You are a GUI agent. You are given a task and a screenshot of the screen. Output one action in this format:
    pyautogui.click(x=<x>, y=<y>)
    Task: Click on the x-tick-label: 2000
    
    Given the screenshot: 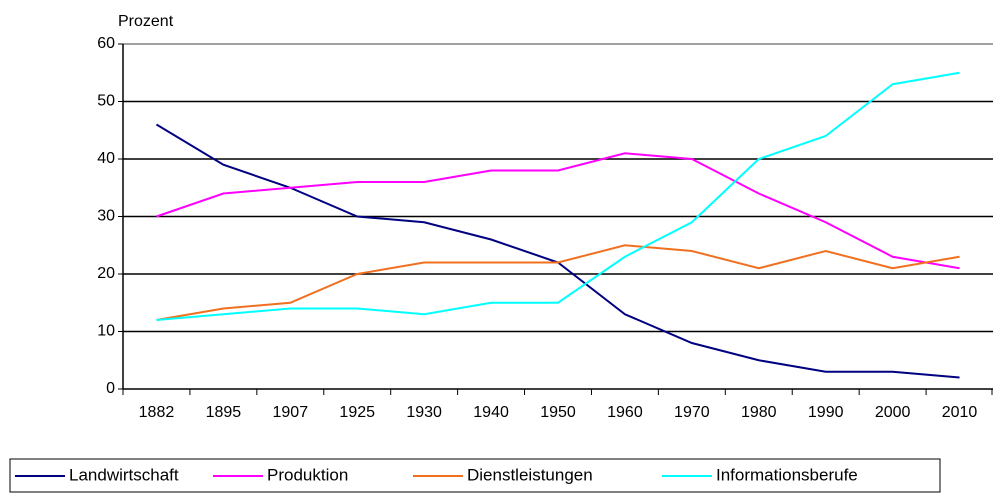 What is the action you would take?
    pyautogui.click(x=893, y=412)
    